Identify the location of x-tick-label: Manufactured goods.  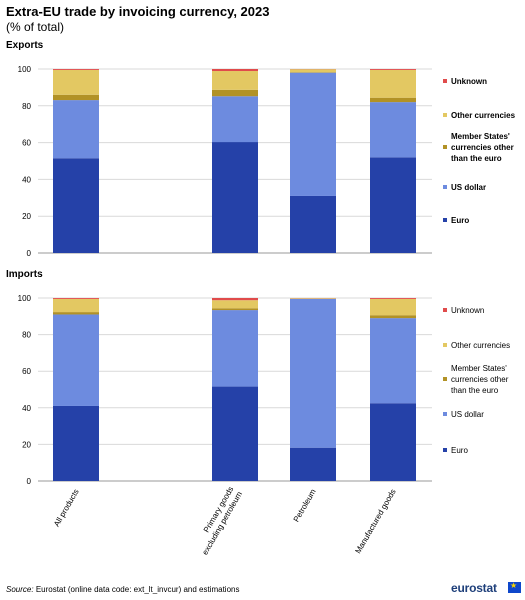
(375, 522).